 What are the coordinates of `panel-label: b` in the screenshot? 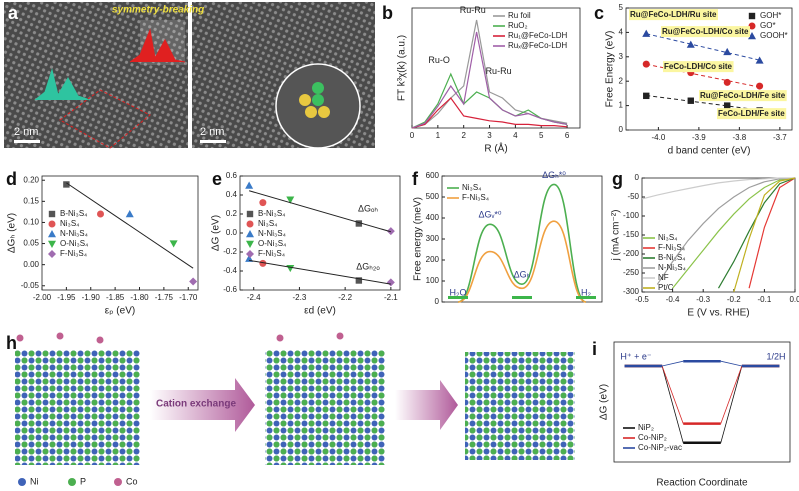 It's located at (387, 13).